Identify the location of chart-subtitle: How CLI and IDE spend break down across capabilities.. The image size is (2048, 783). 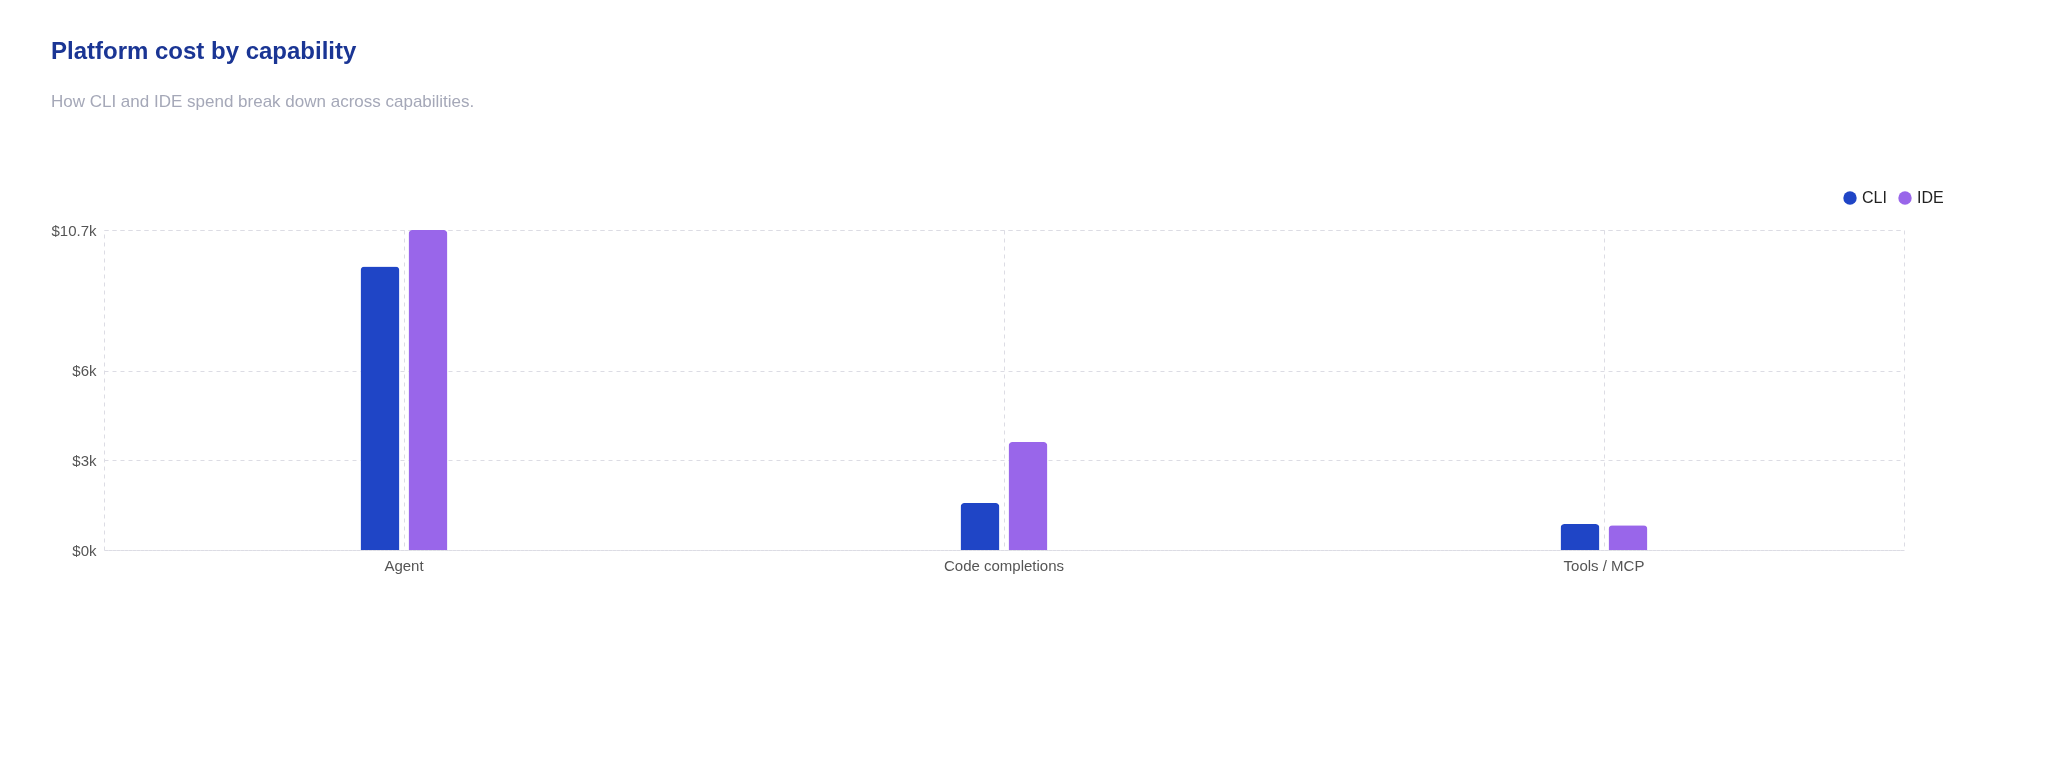
(262, 101).